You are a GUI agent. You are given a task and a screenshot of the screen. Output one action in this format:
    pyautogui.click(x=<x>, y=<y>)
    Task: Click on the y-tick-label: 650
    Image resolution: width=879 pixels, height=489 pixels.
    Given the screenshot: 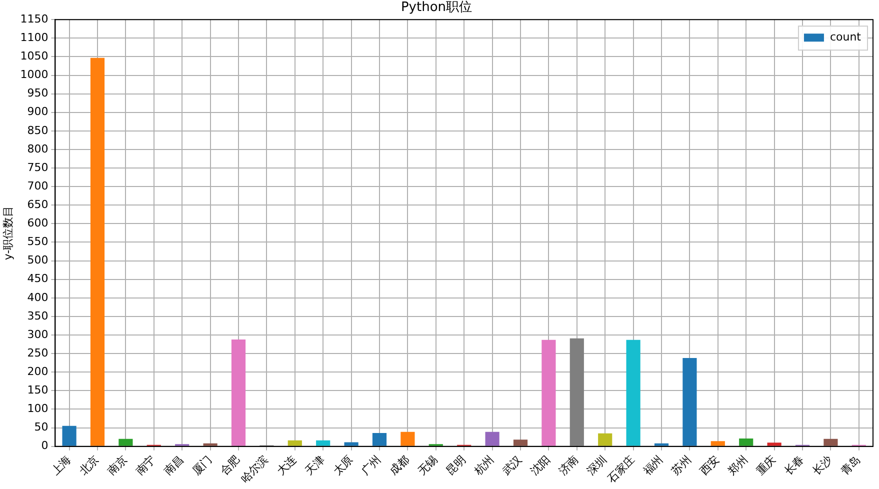 What is the action you would take?
    pyautogui.click(x=37, y=204)
    